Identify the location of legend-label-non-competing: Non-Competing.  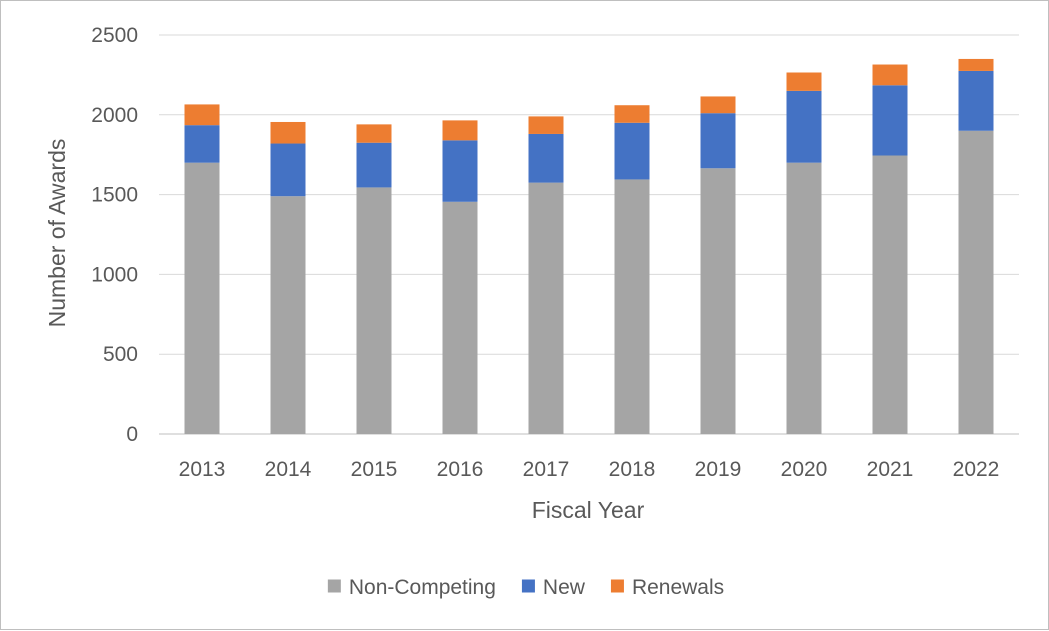
(422, 587).